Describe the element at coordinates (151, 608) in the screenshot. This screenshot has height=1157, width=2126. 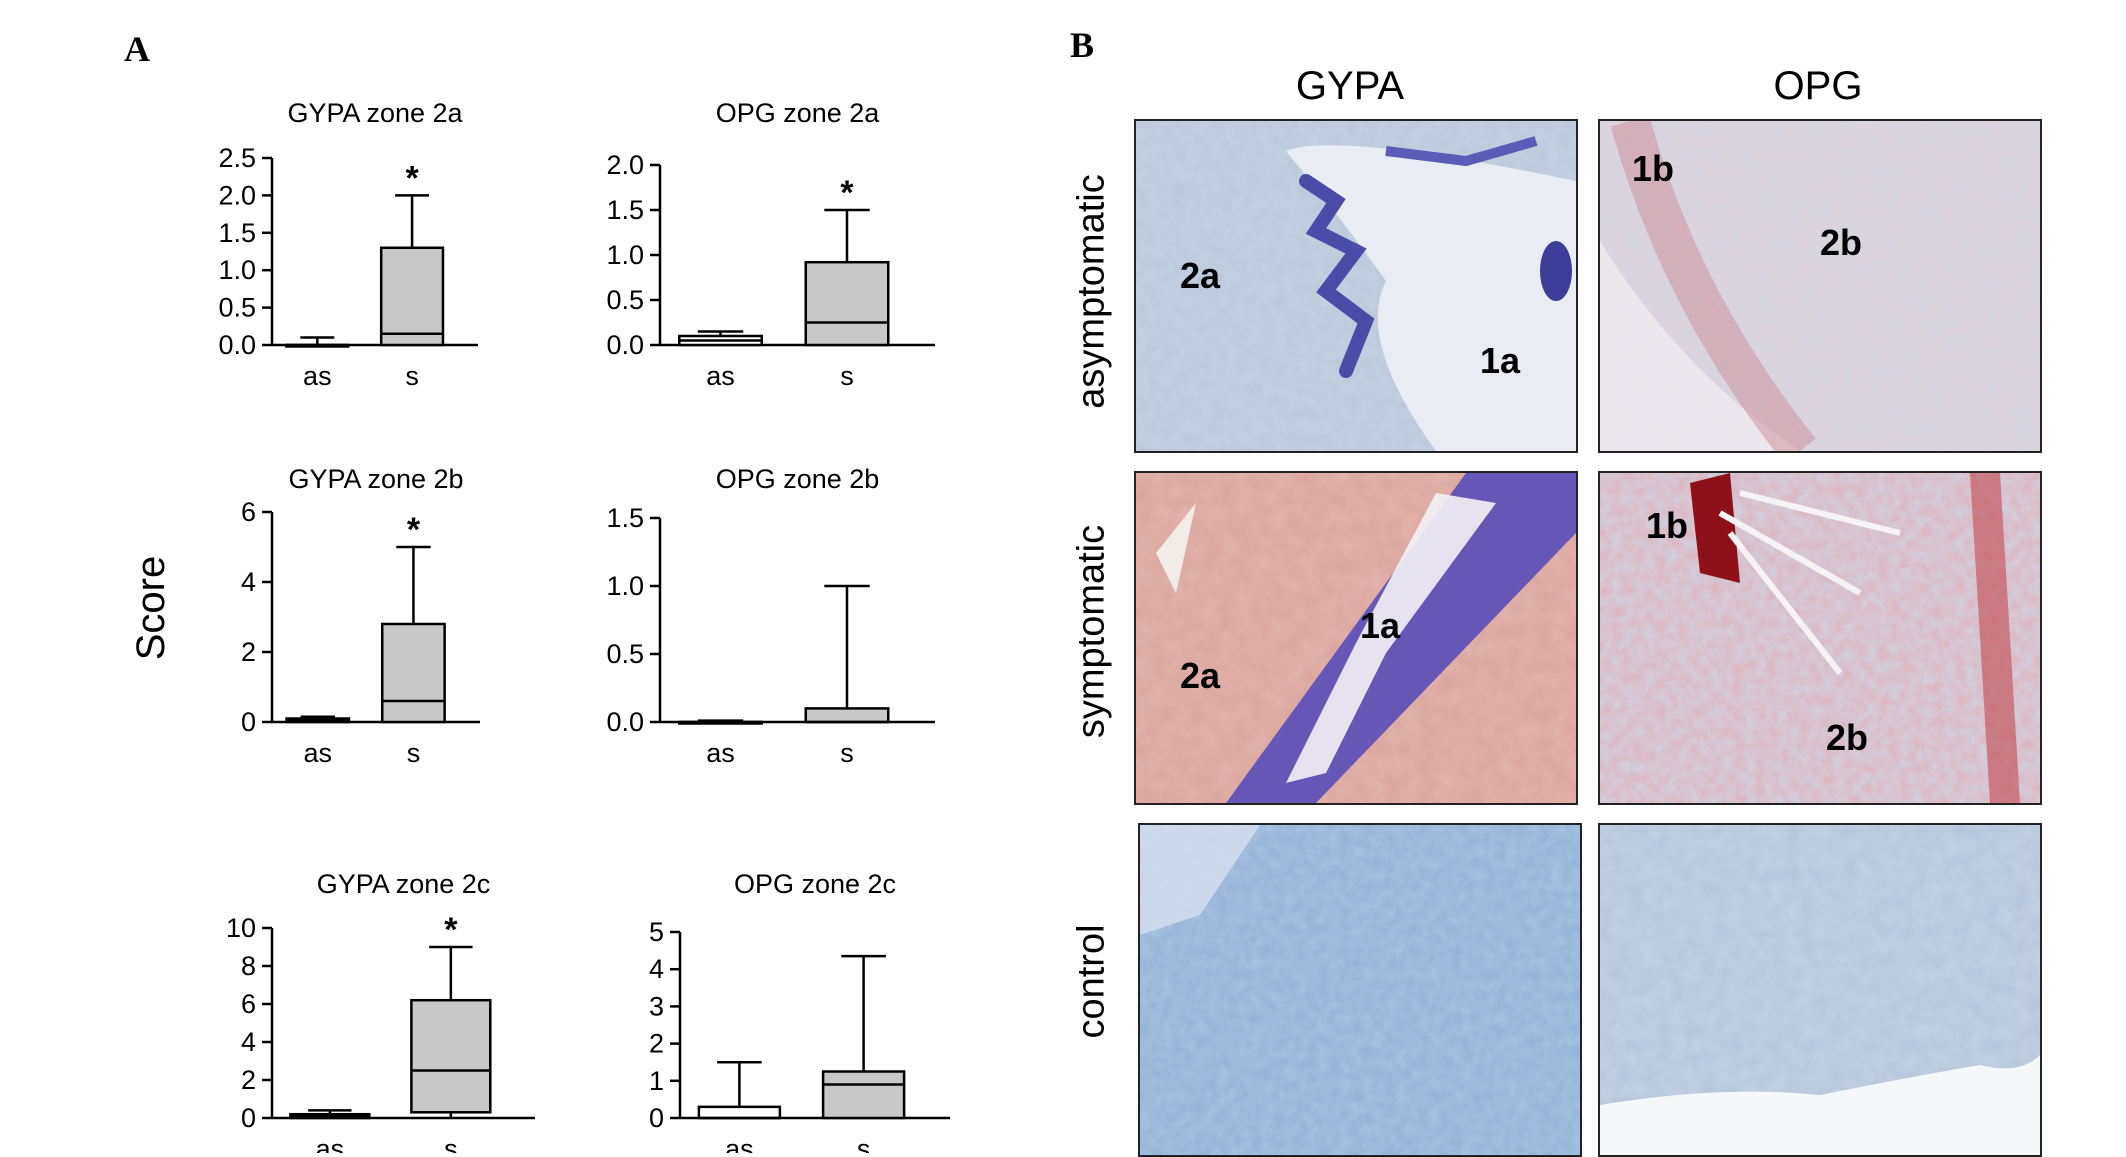
I see `y-axis-title-score: Score` at that location.